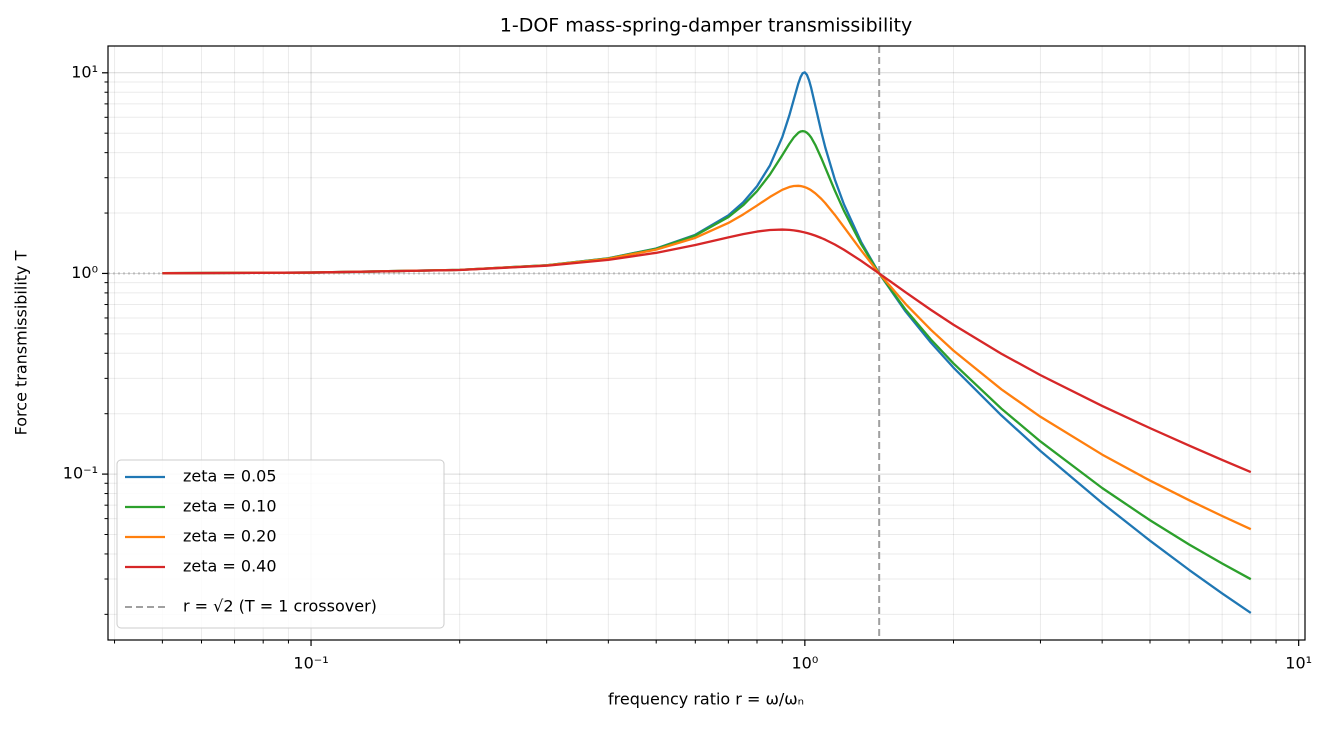 This screenshot has height=731, width=1331. I want to click on y-axis-label: Force transmissibility T, so click(21, 342).